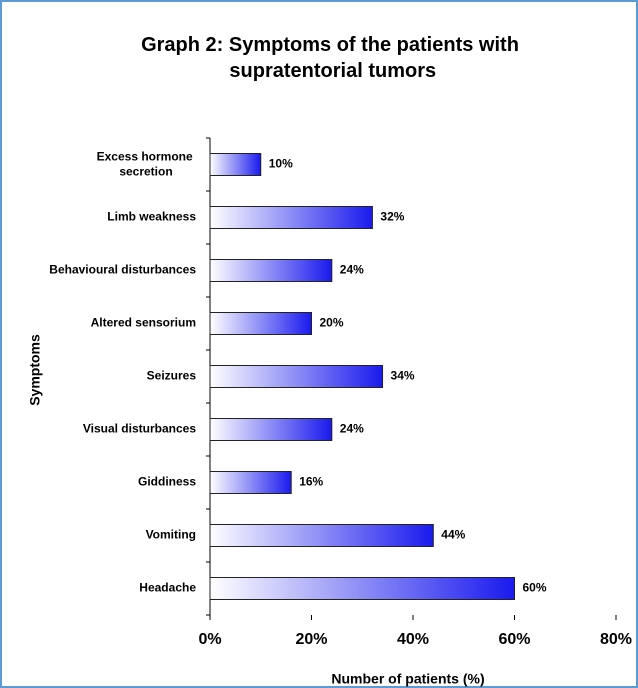 The height and width of the screenshot is (688, 638). I want to click on y-tick-label: Vomiting, so click(171, 535).